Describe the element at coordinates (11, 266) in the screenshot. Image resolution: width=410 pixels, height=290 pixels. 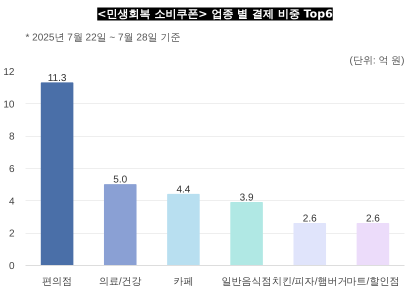
I see `y-tick-label: 0` at that location.